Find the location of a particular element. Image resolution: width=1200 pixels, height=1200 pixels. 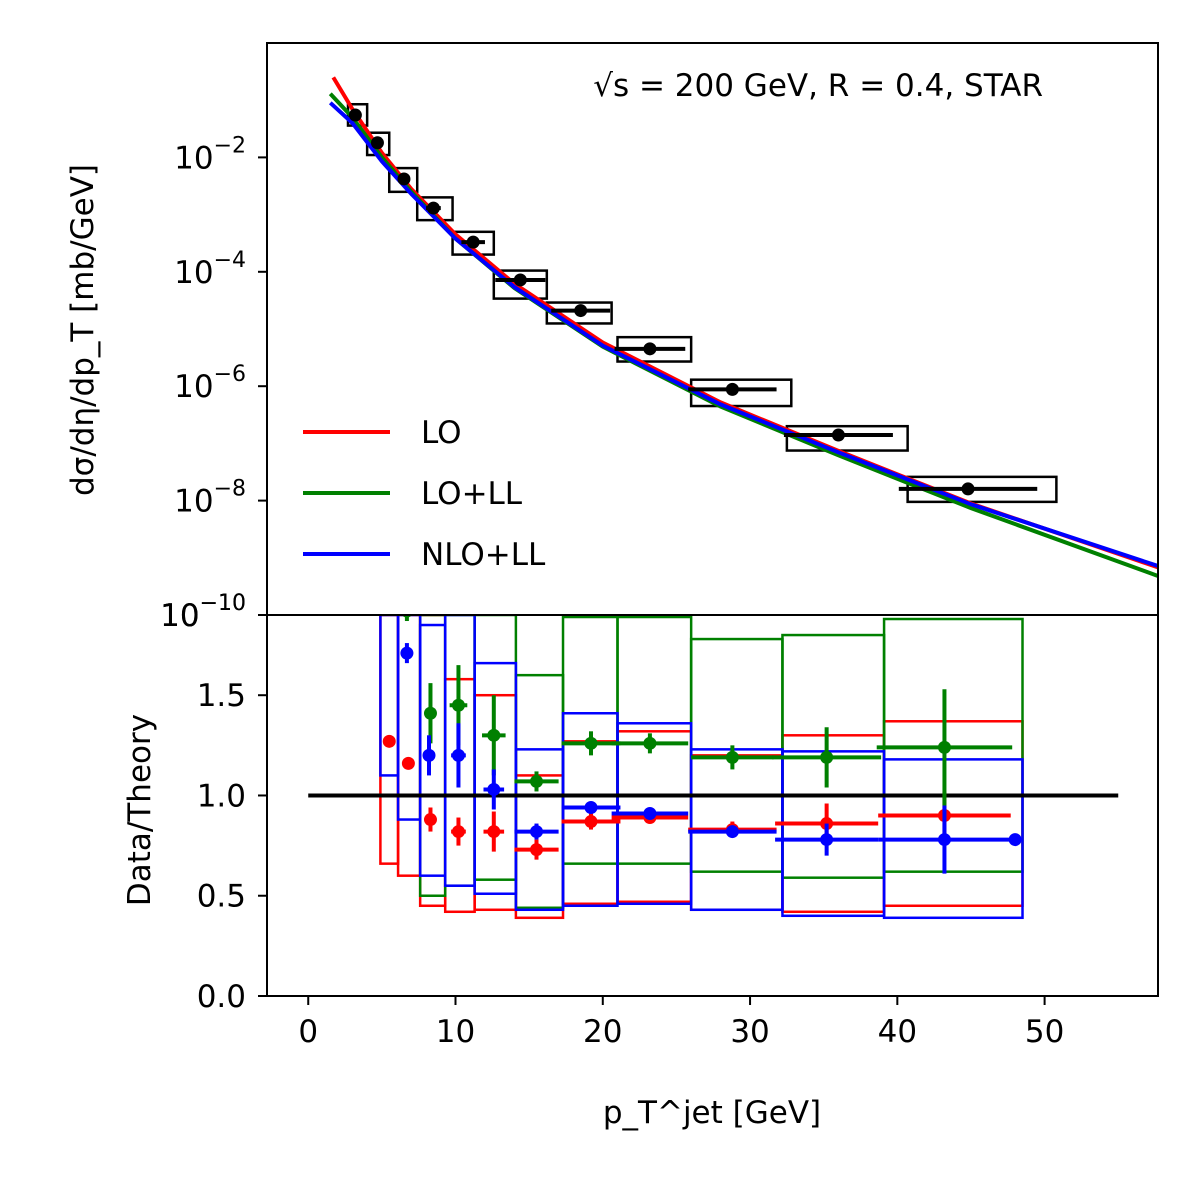

ratio-y-tick-label: 1.5 is located at coordinates (221, 696).